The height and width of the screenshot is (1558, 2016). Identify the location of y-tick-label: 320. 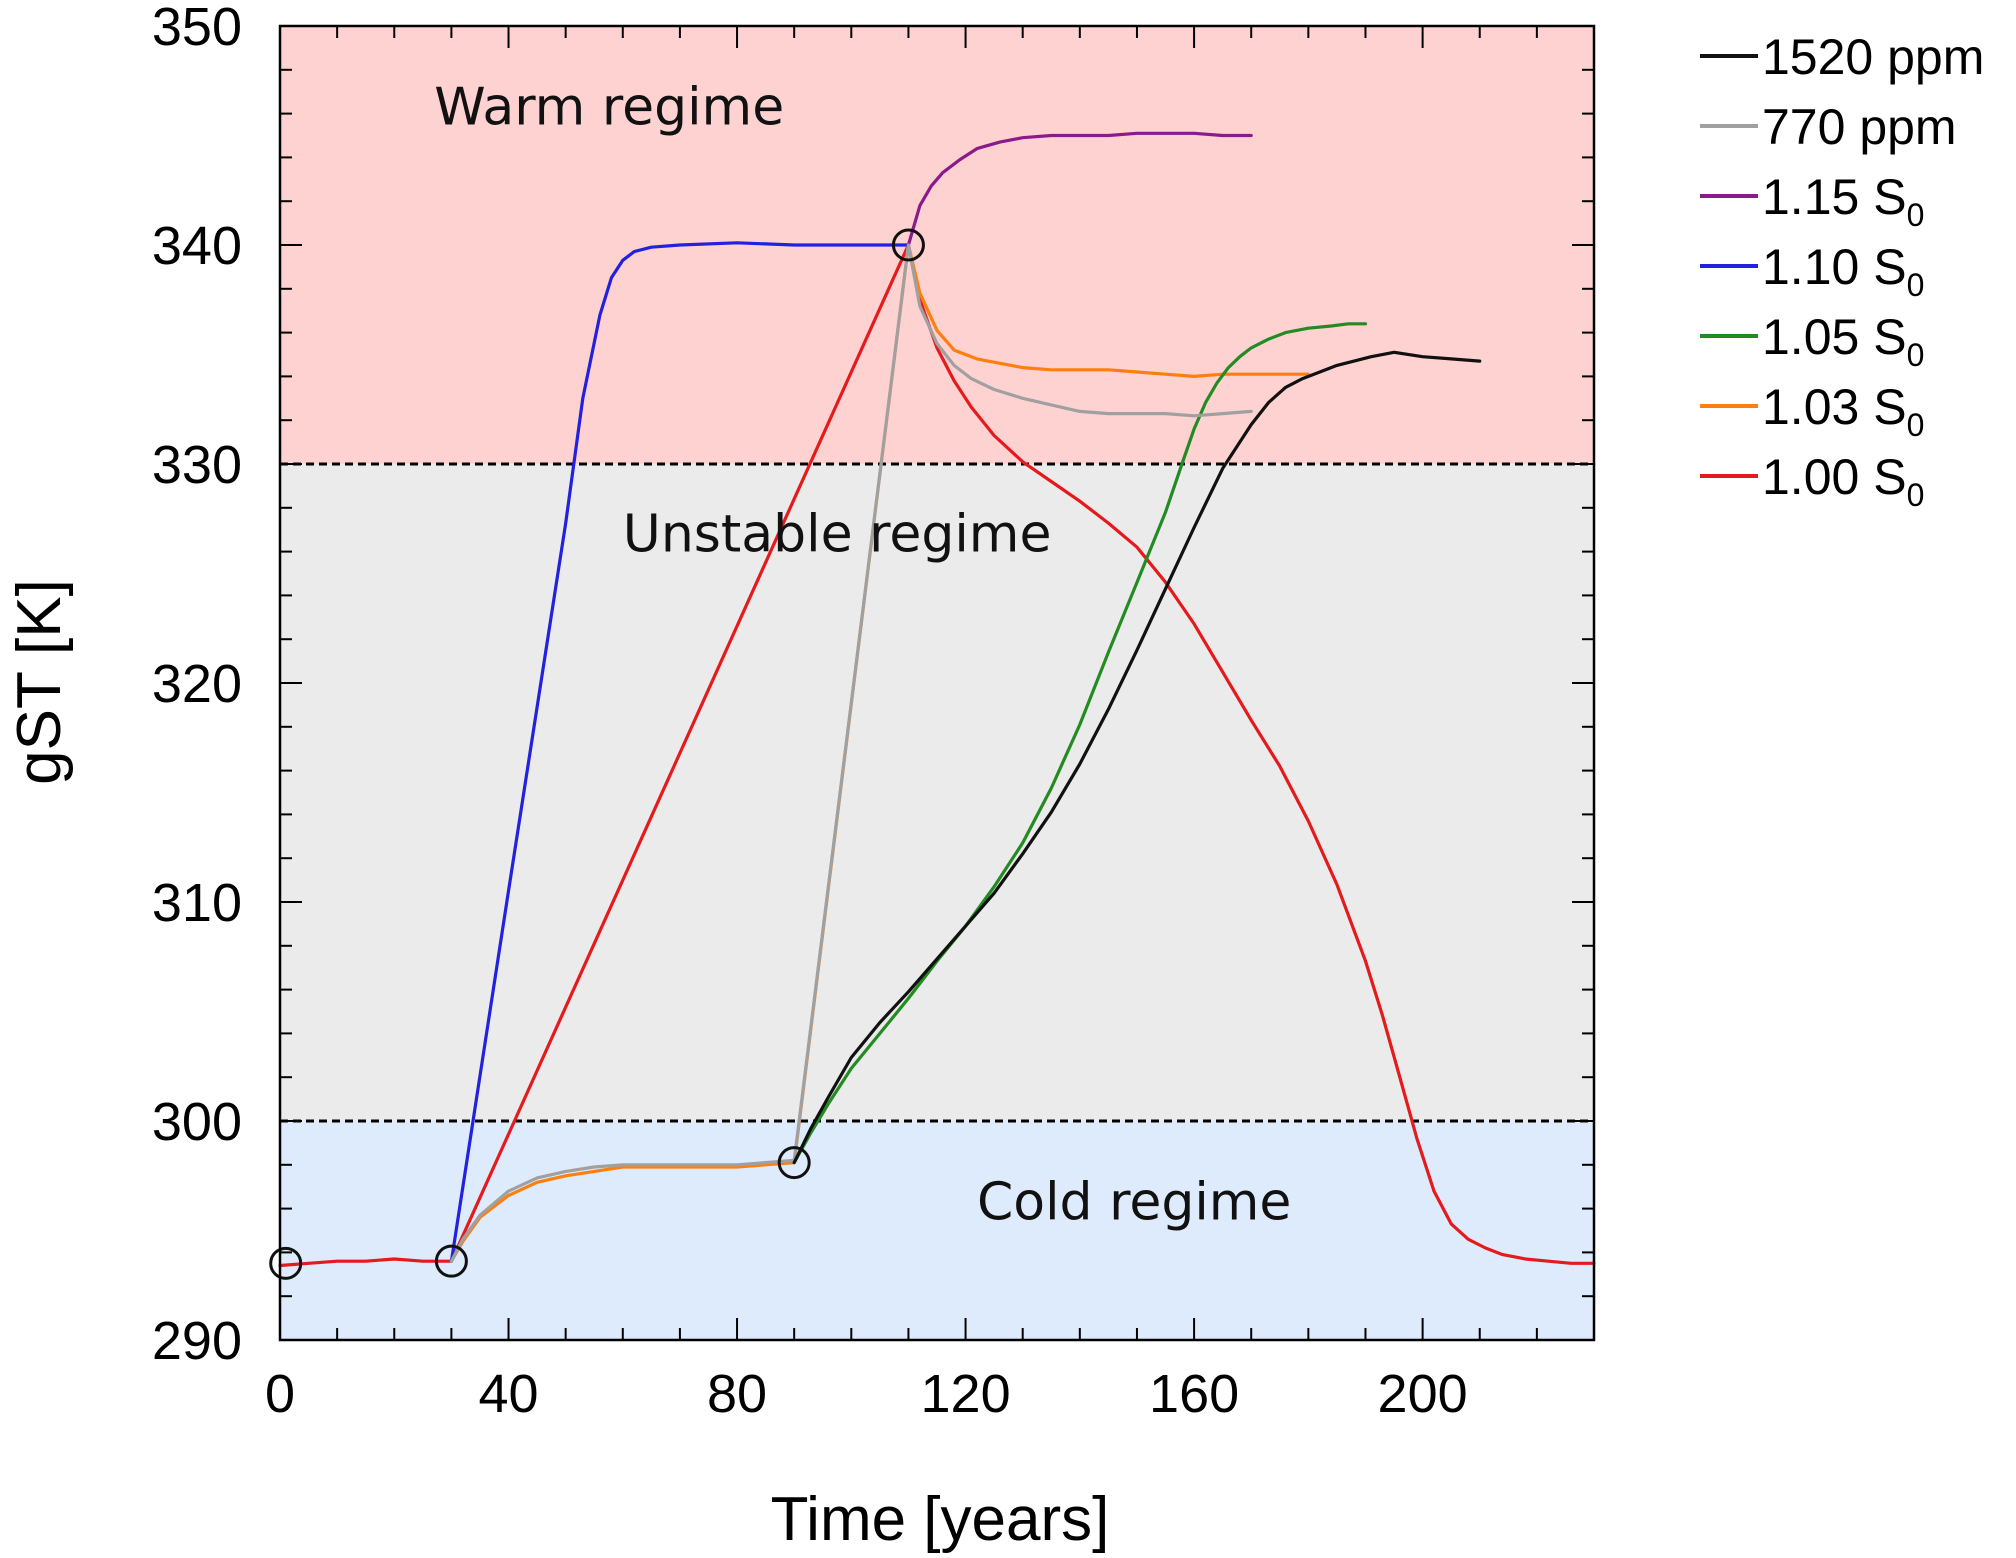
(197, 684).